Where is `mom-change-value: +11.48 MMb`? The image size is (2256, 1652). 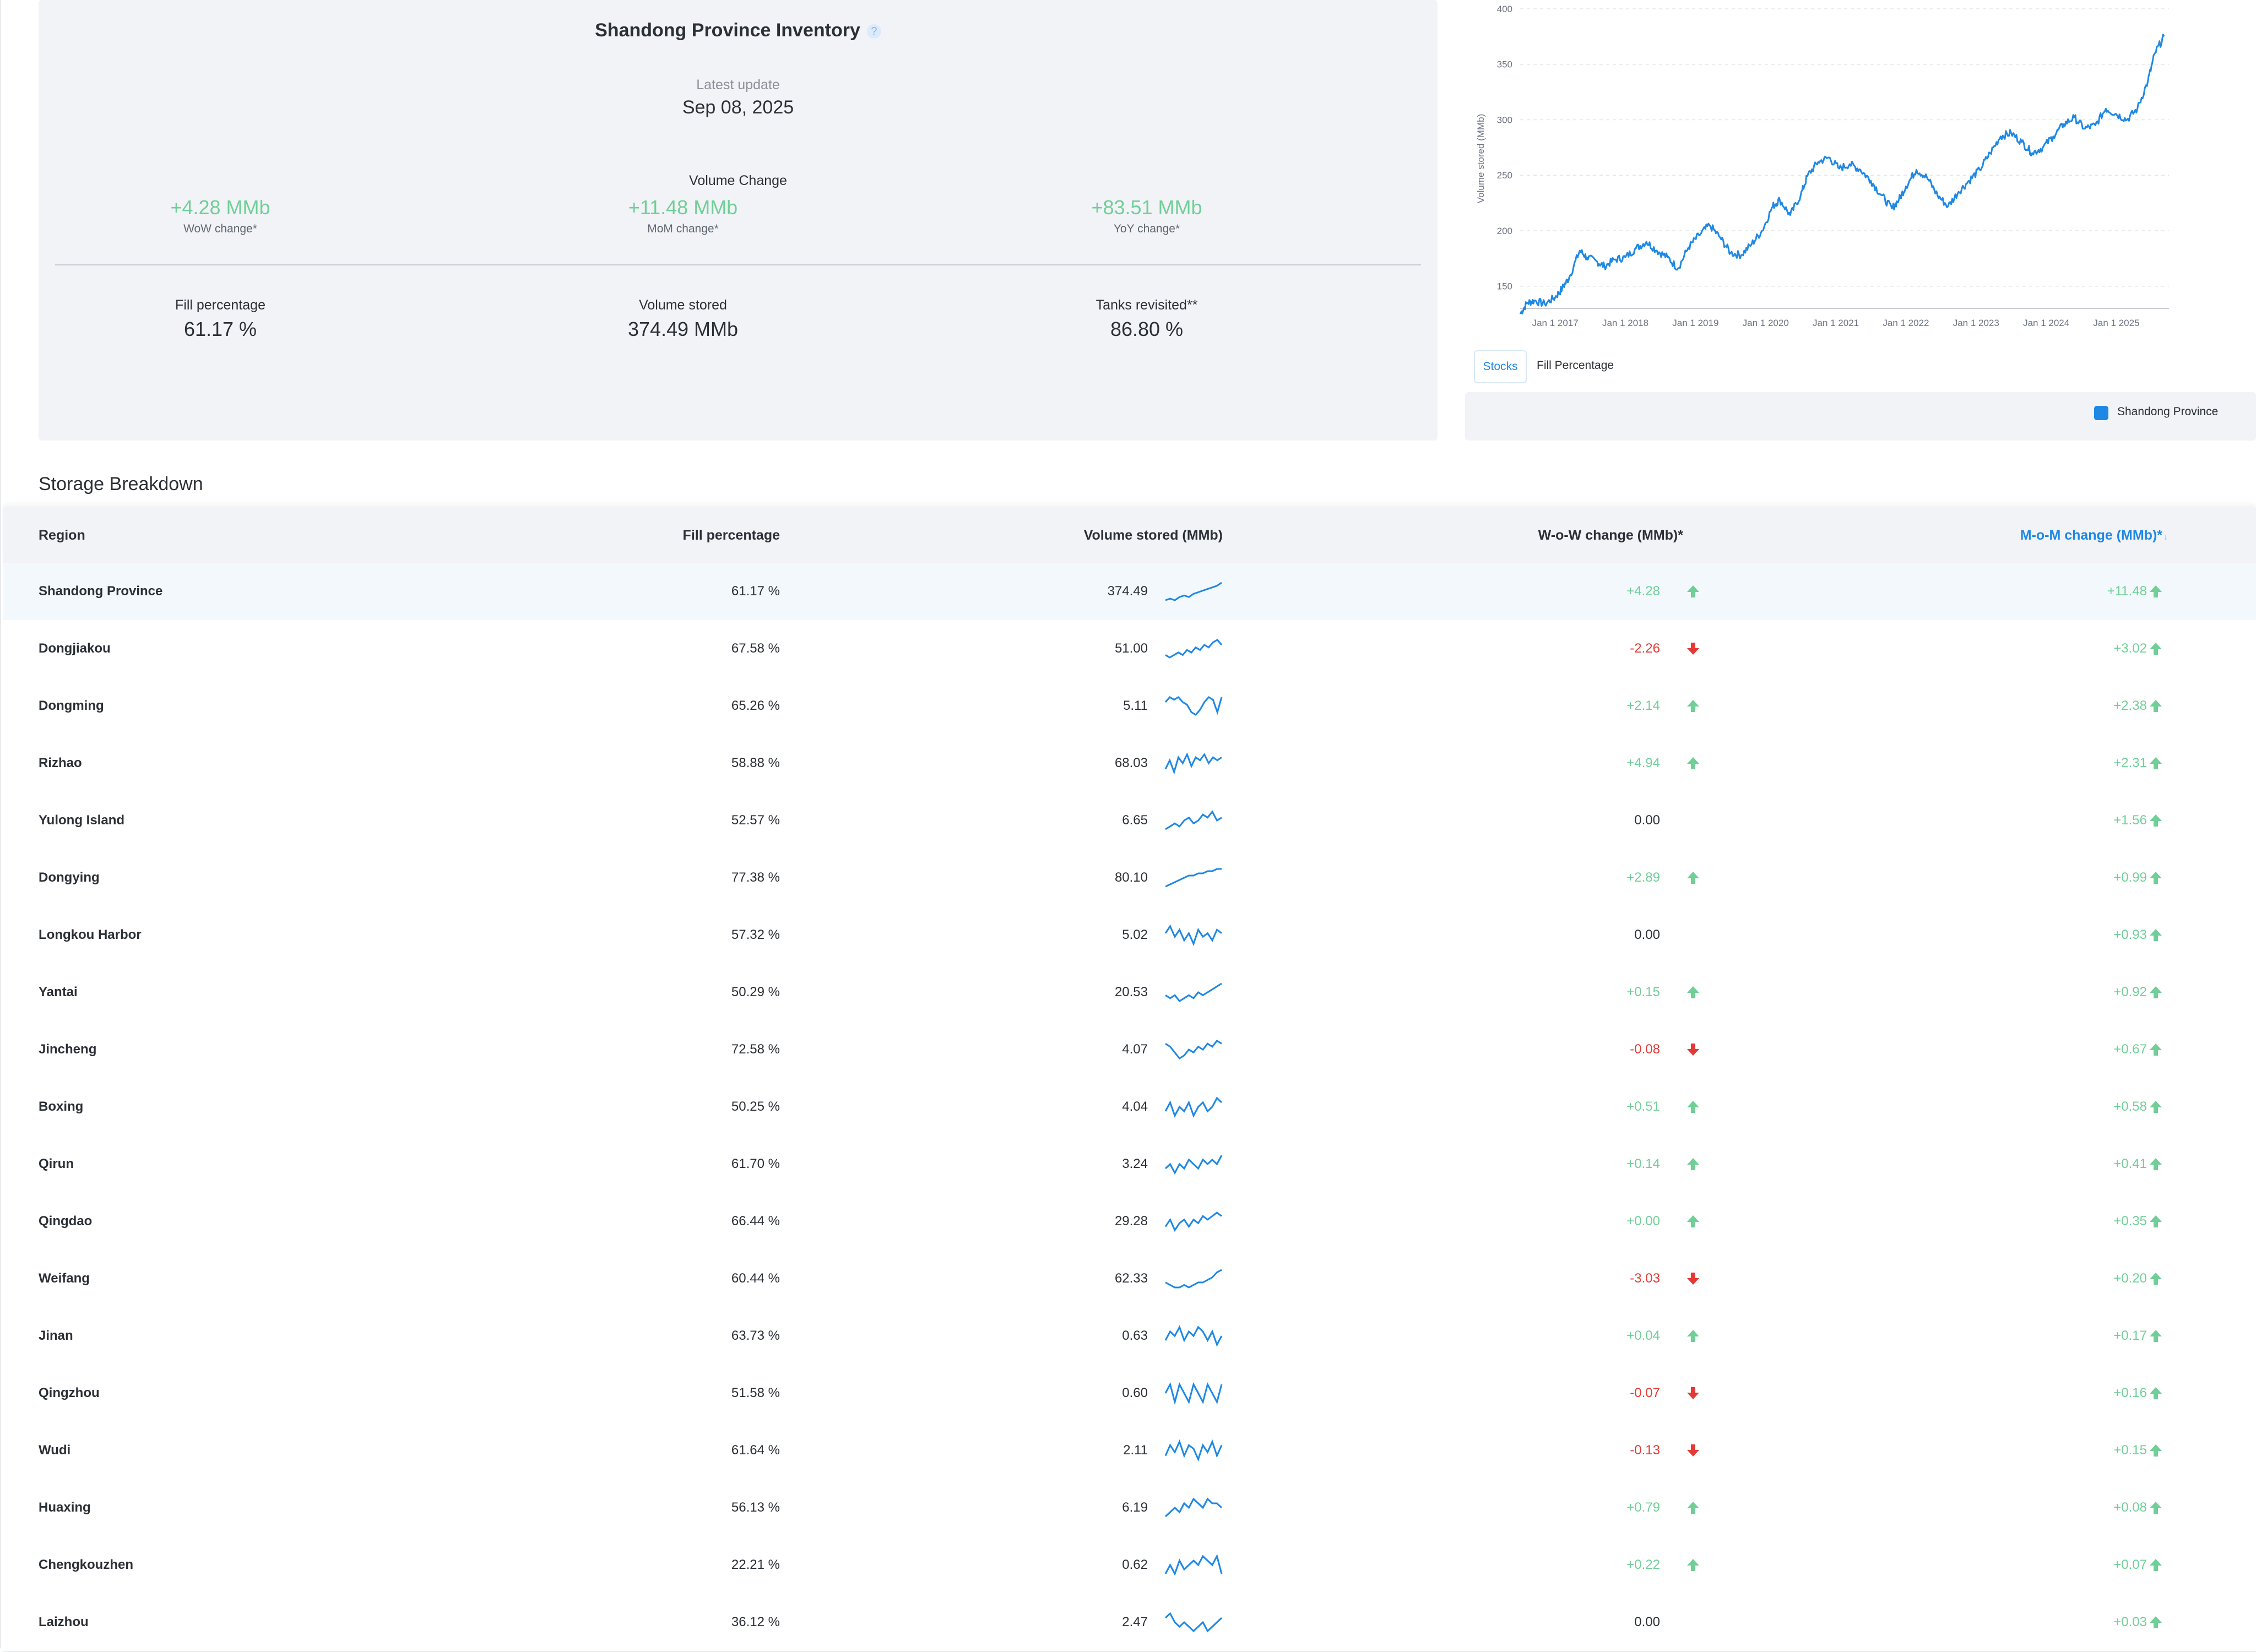
mom-change-value: +11.48 MMb is located at coordinates (683, 207).